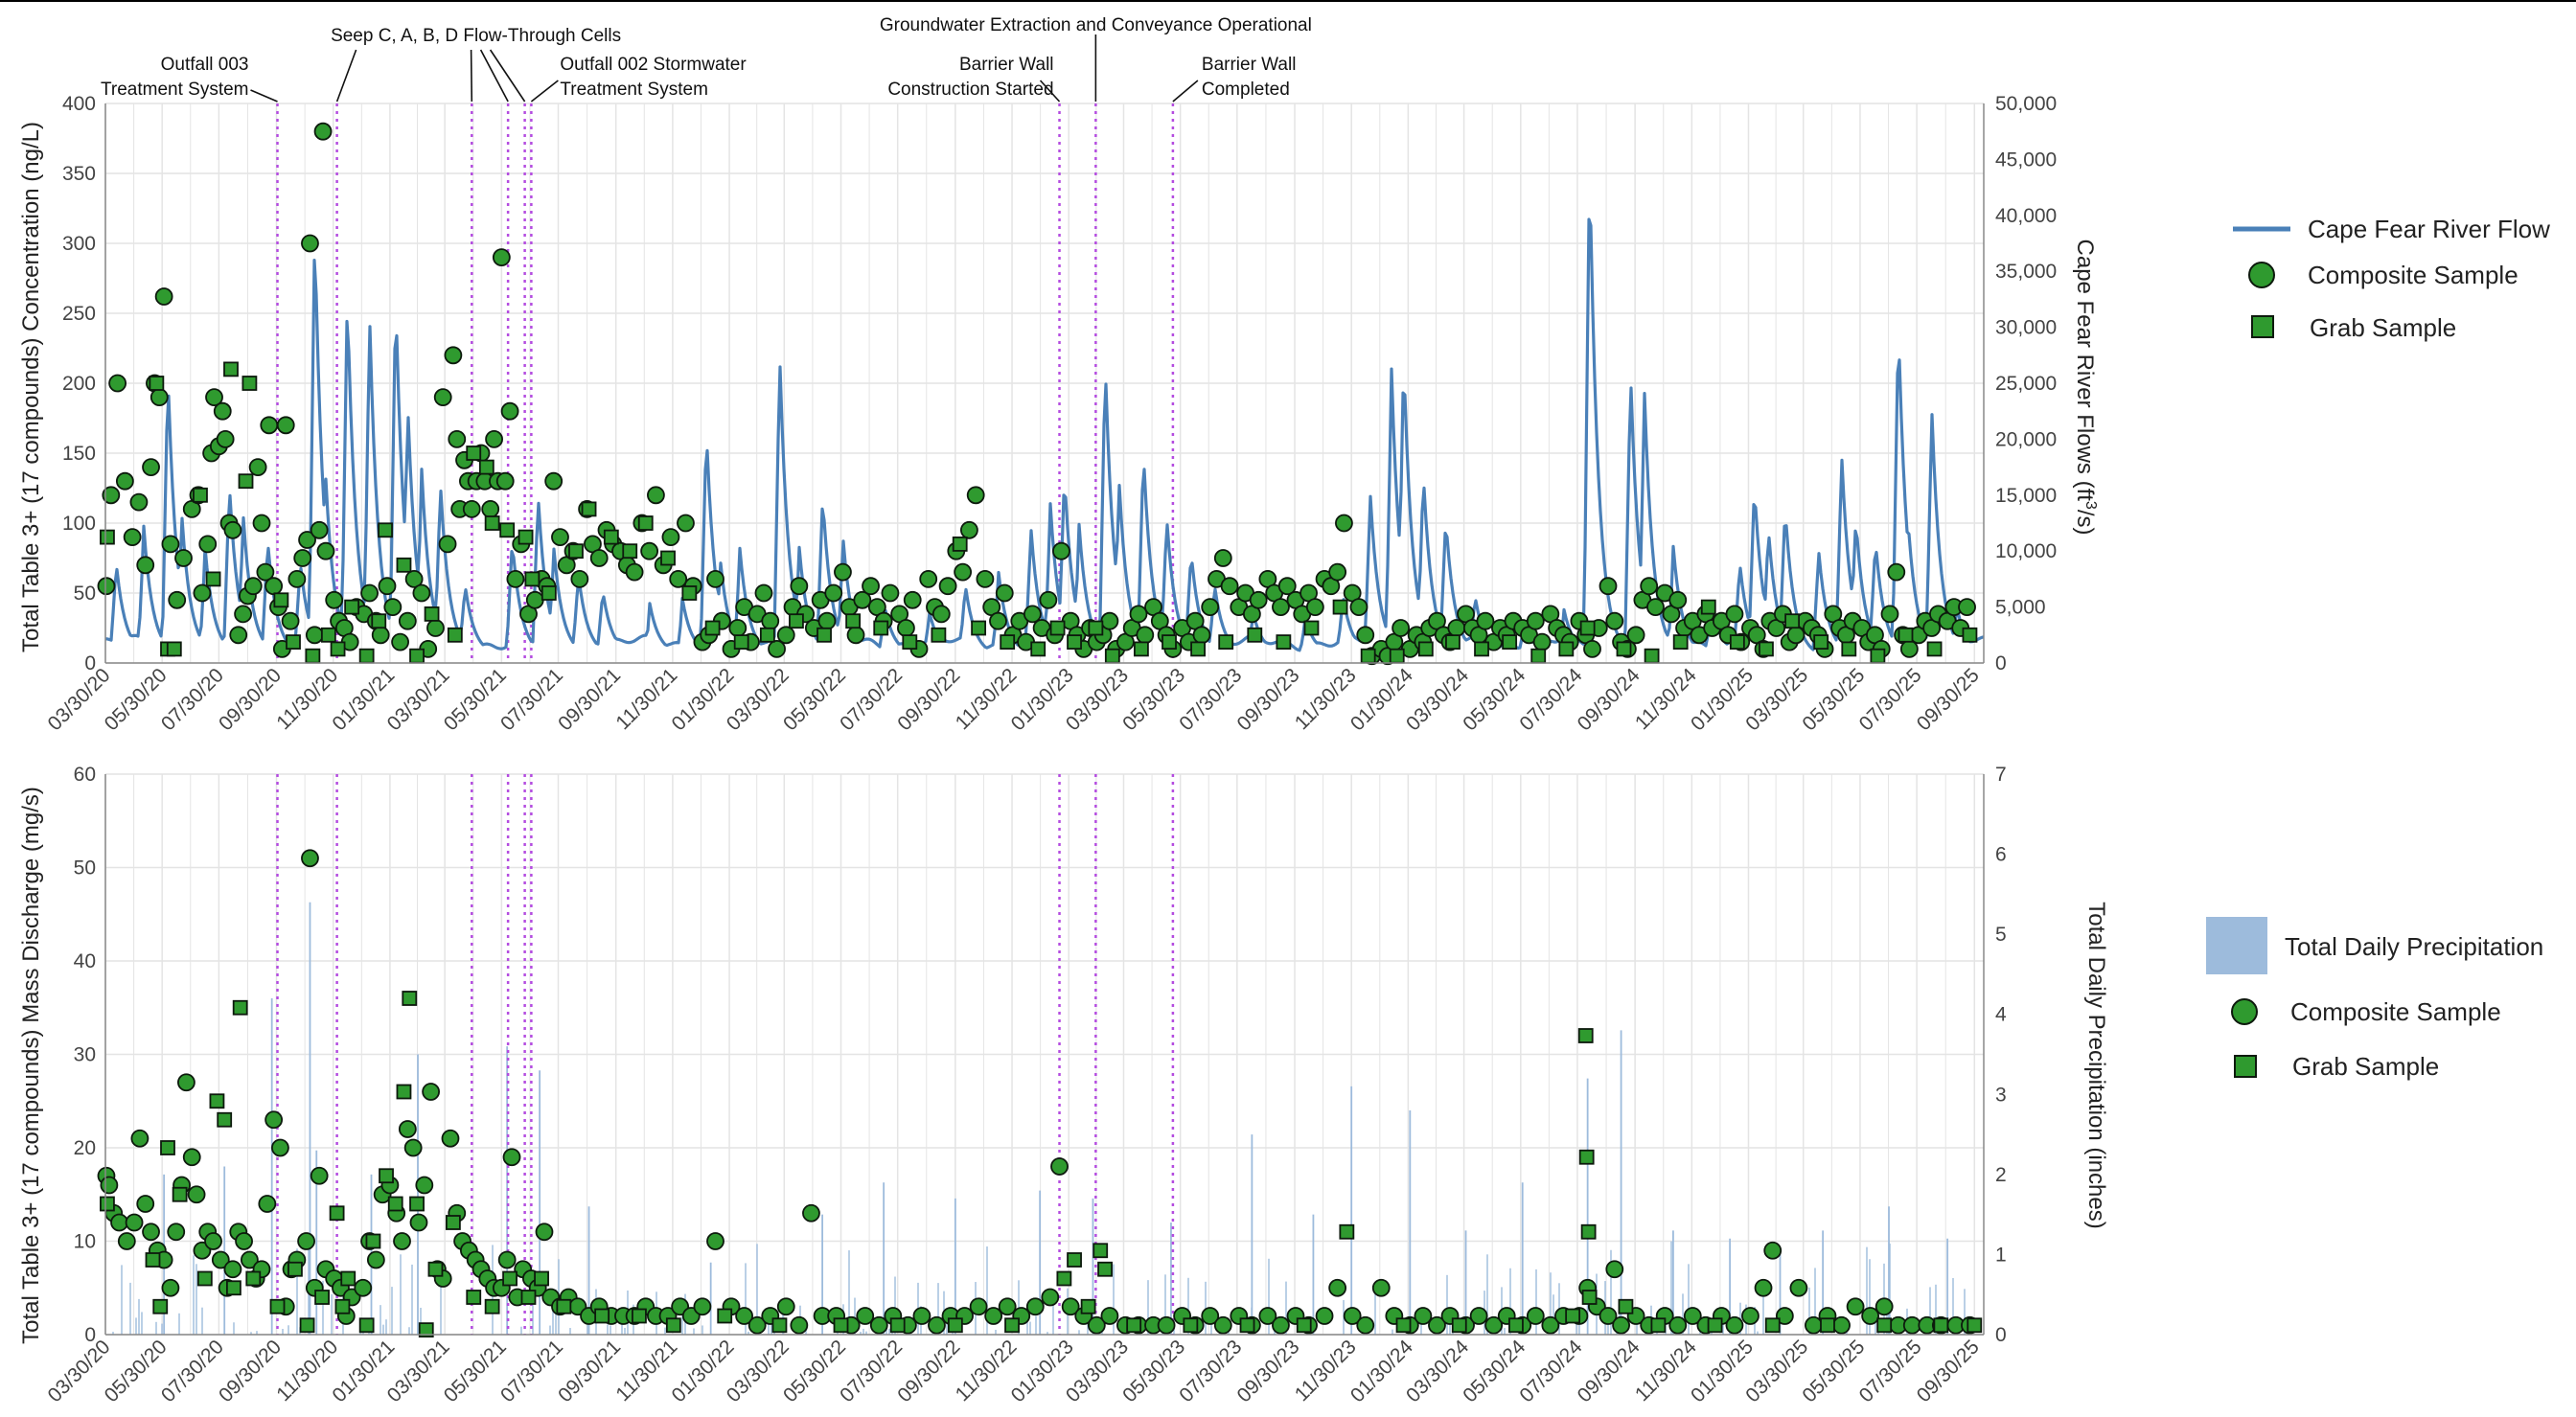  What do you see at coordinates (175, 90) in the screenshot?
I see `annotation-text: Treatment System` at bounding box center [175, 90].